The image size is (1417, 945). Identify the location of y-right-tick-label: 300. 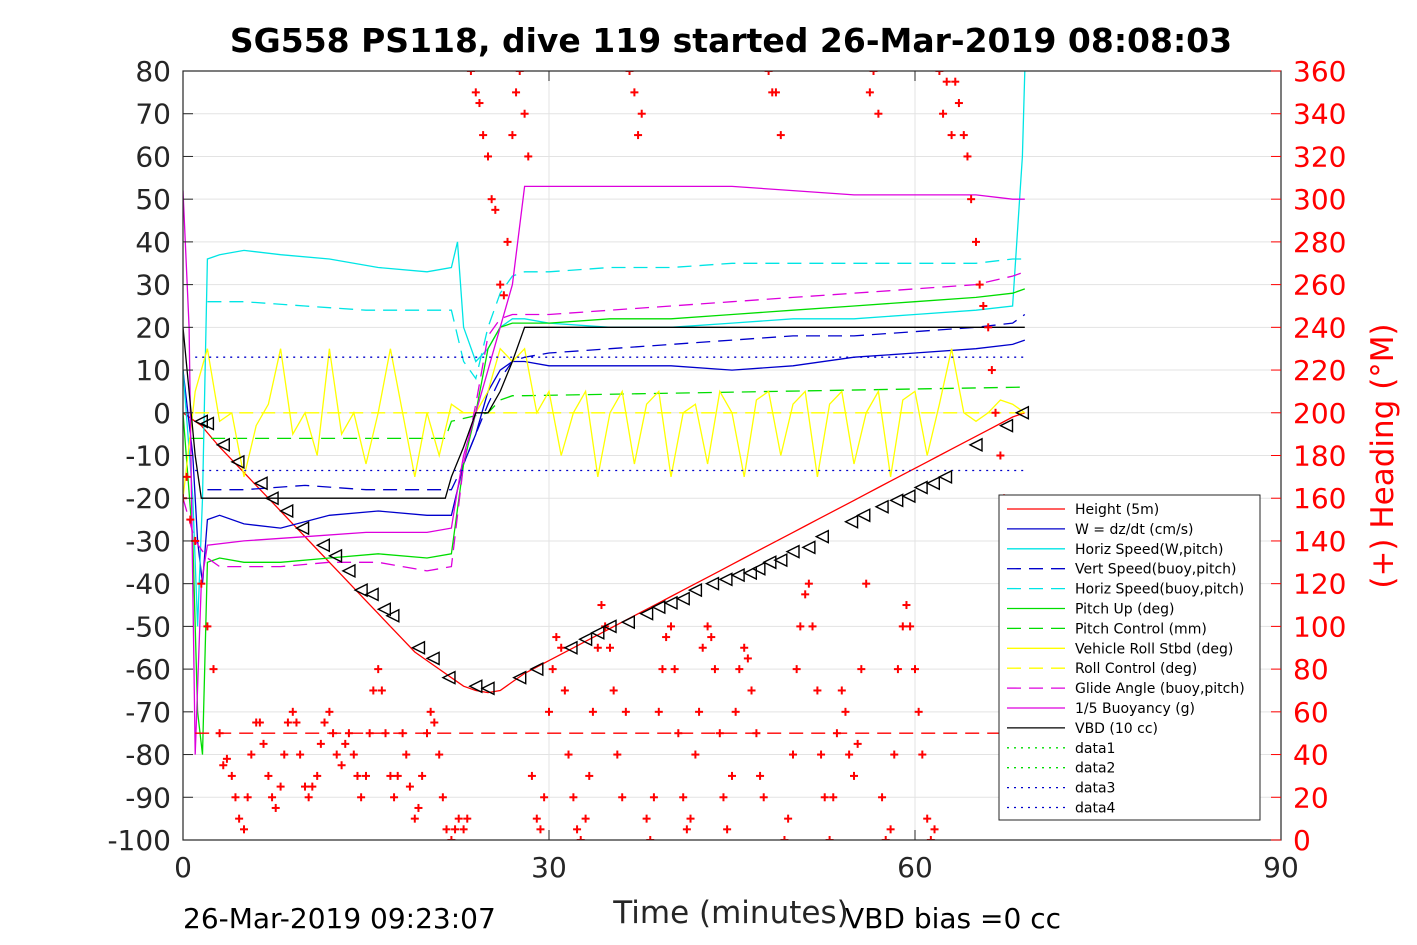
(1319, 199).